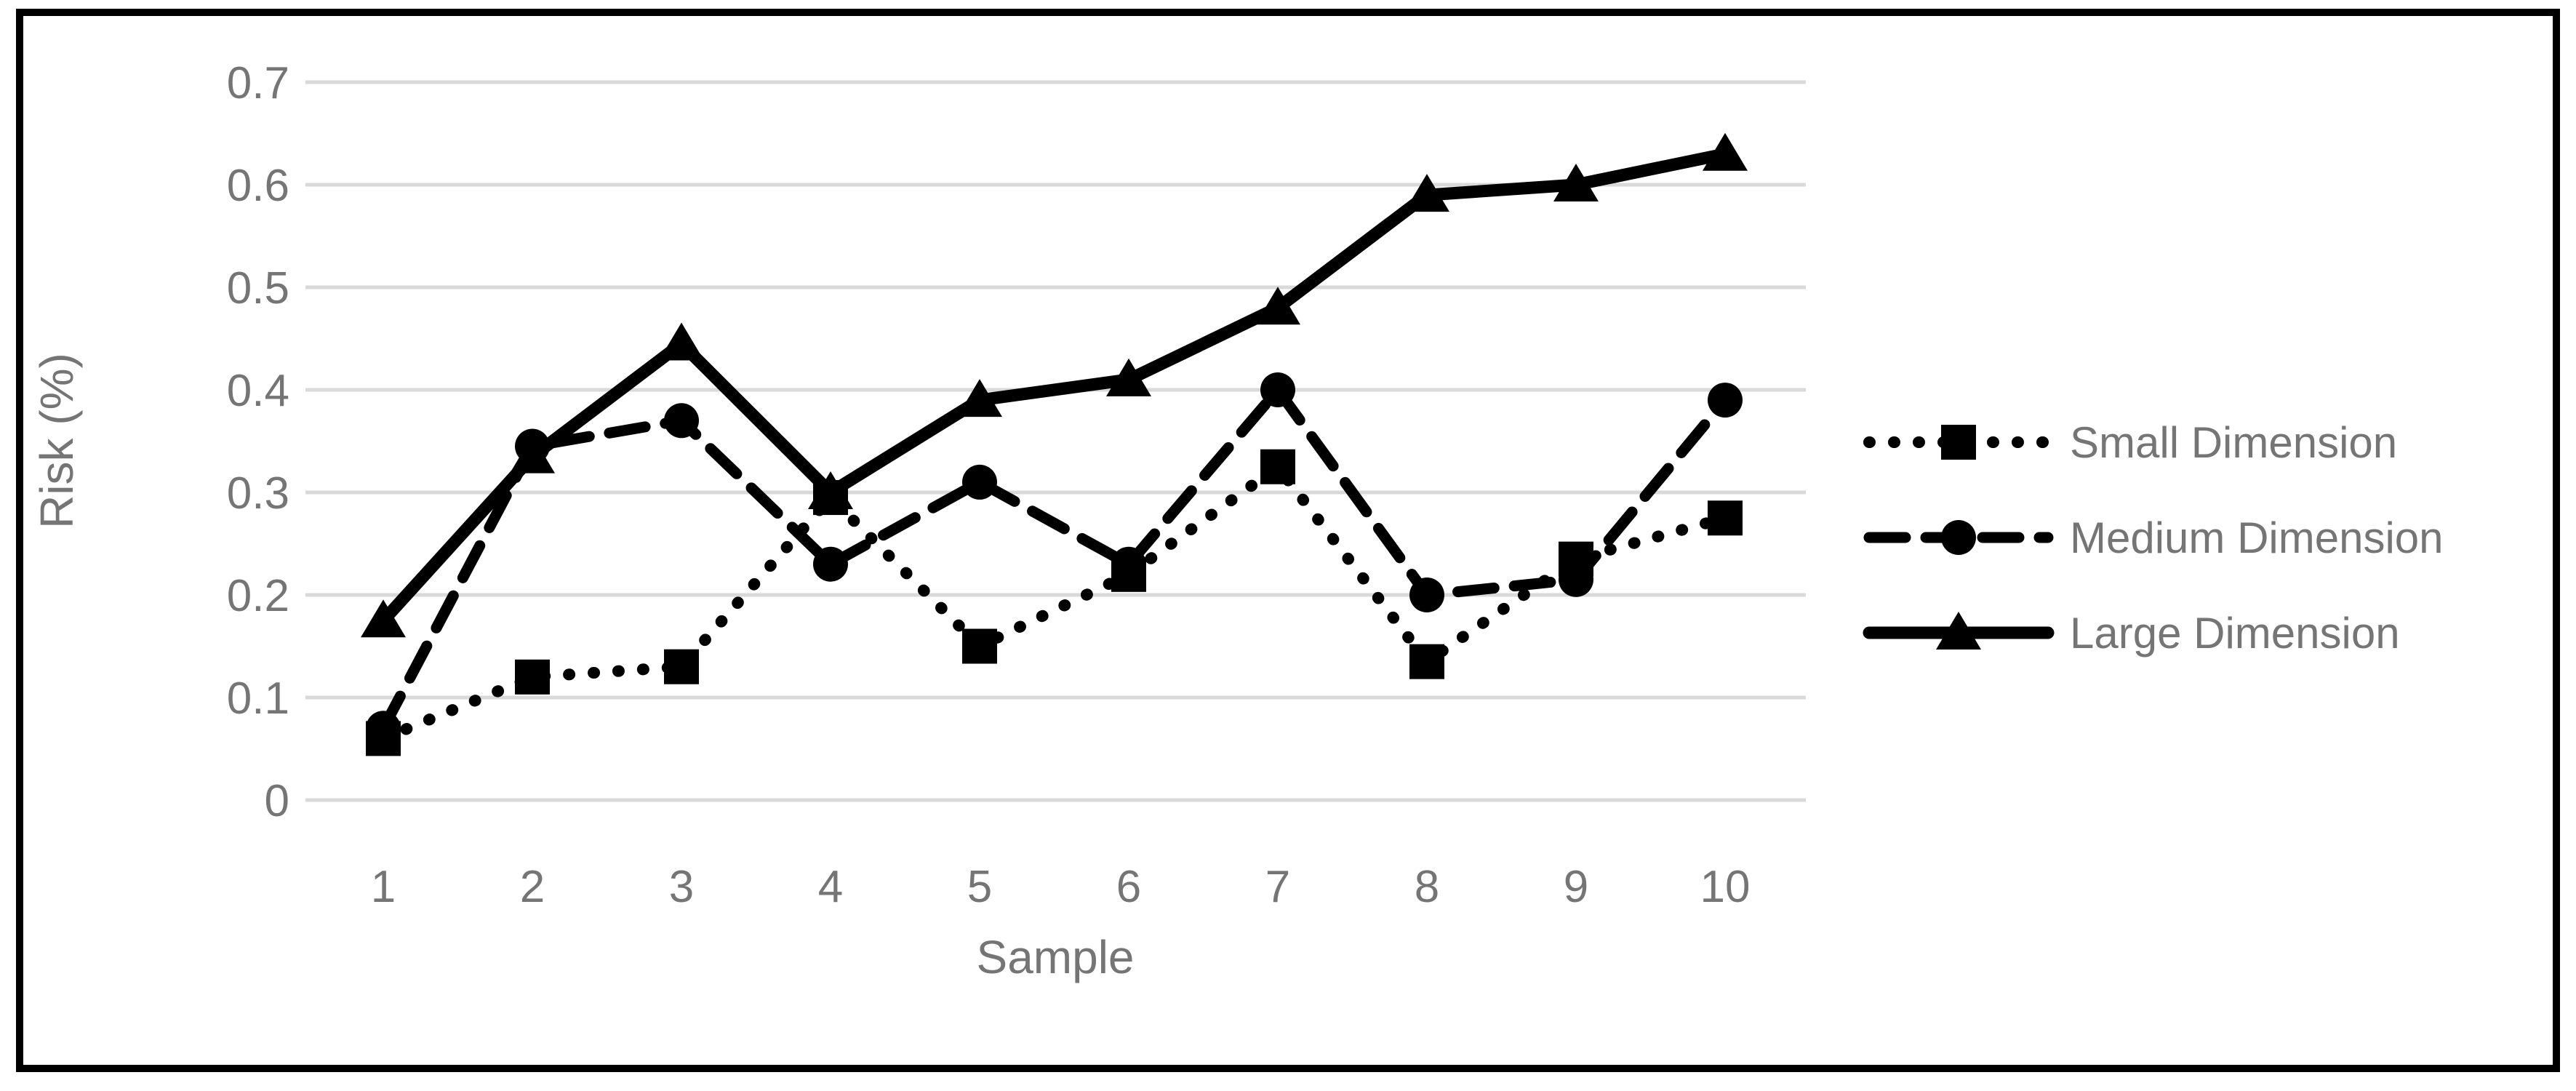  I want to click on x-tick-label-4: 4, so click(830, 887).